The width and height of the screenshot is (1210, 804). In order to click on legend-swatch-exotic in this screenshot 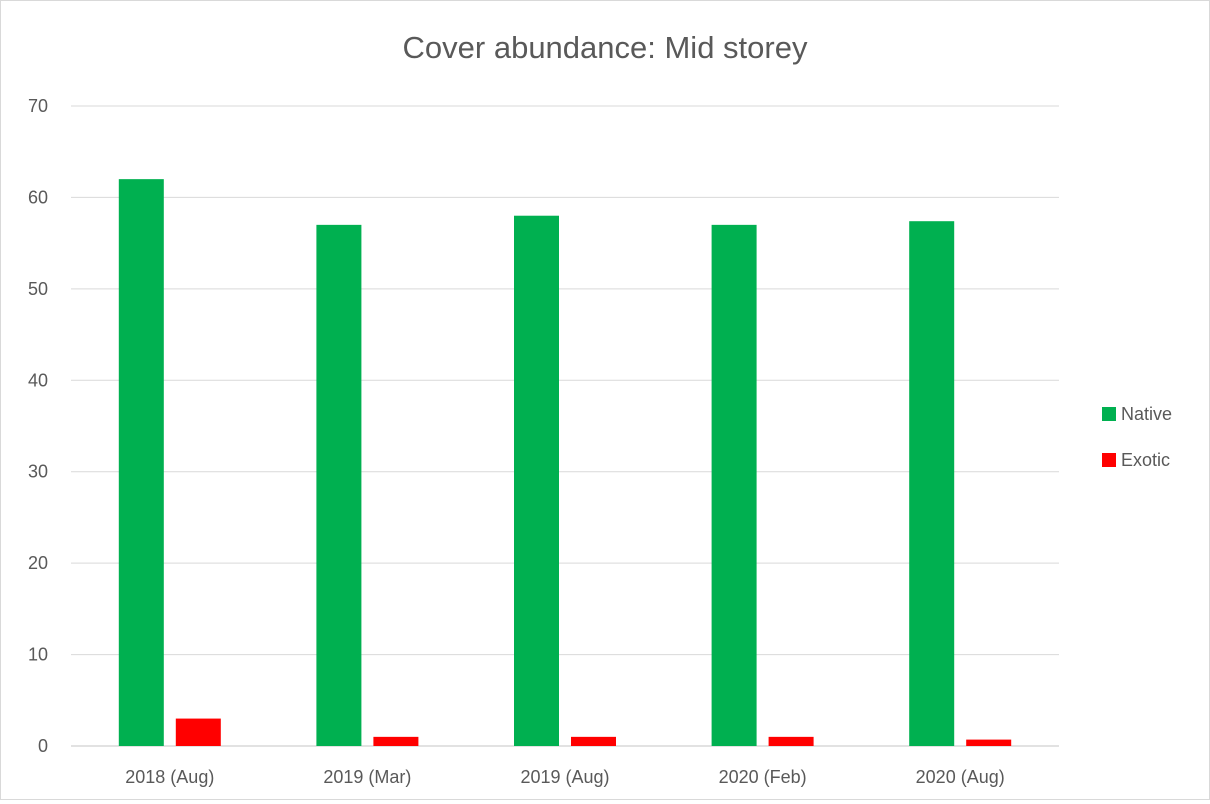, I will do `click(1109, 460)`.